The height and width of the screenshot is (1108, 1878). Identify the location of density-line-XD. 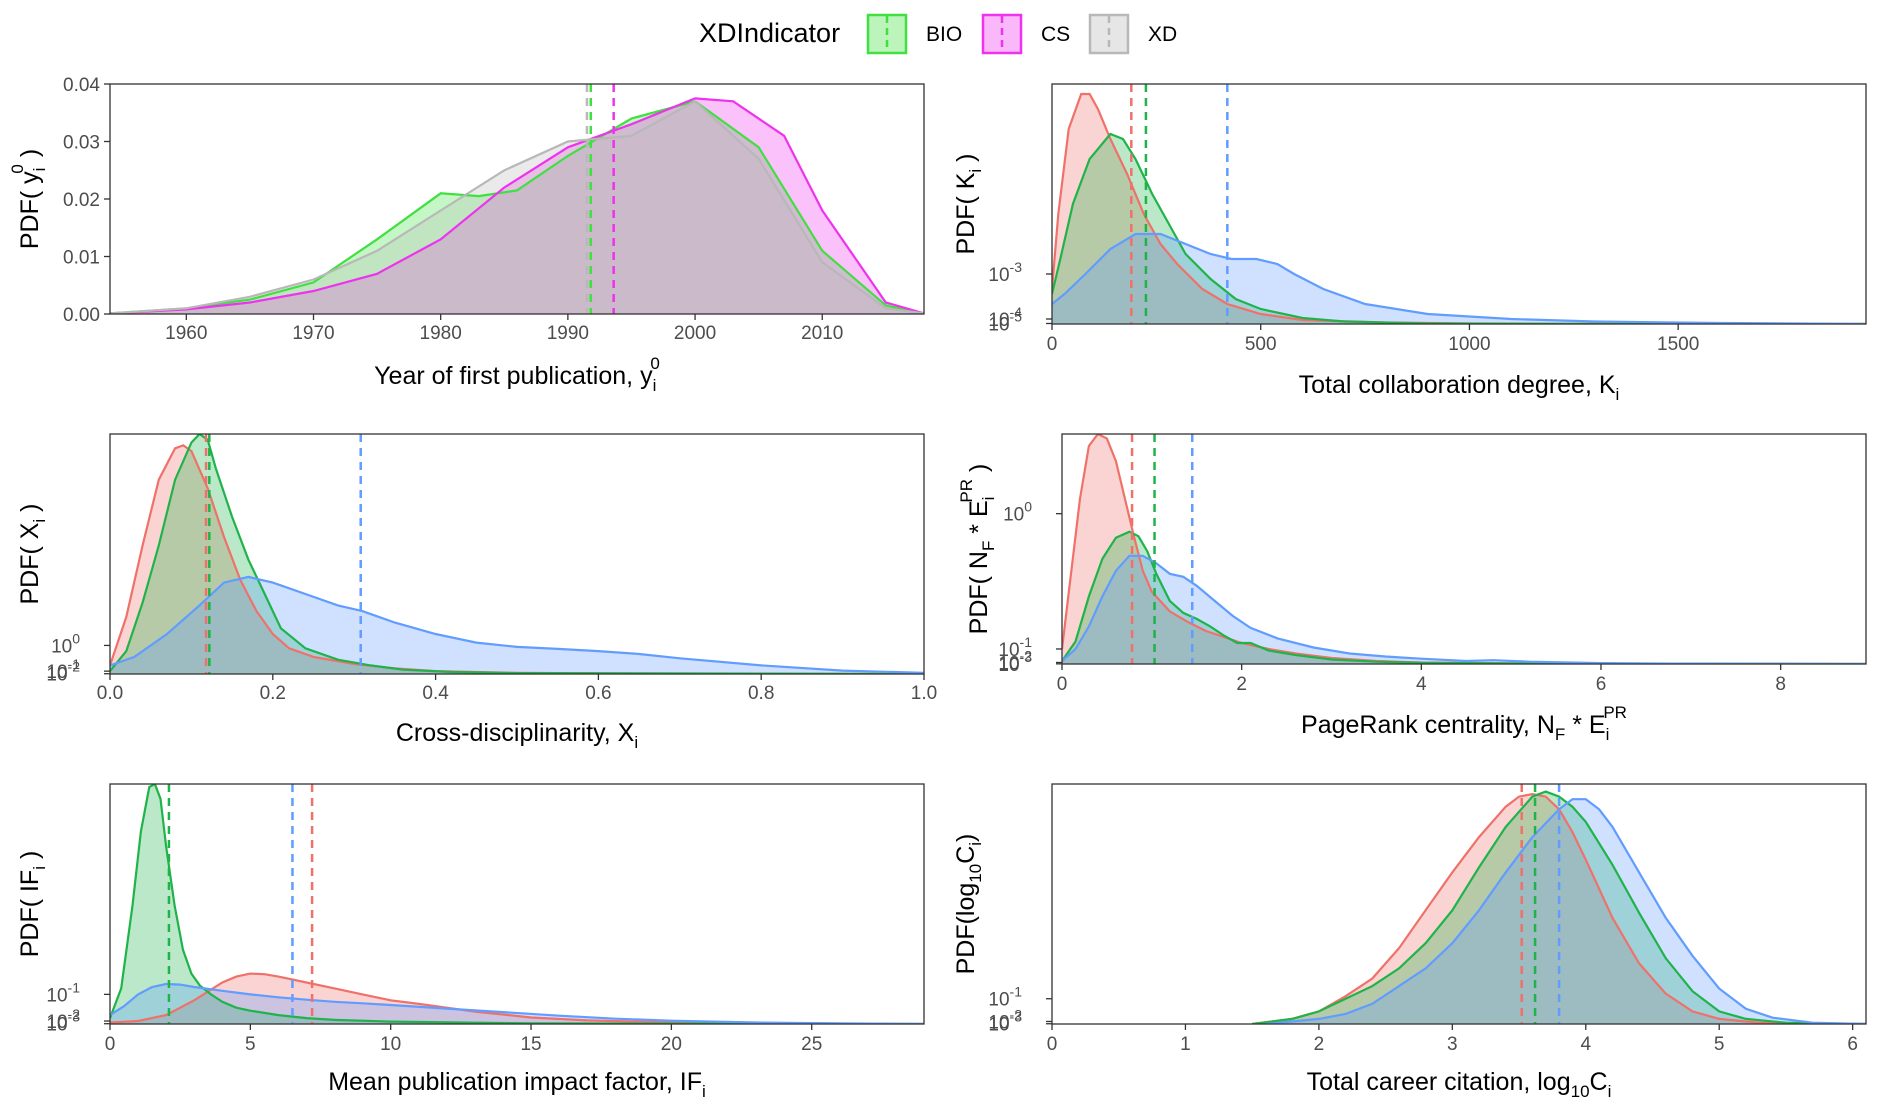
(517, 206).